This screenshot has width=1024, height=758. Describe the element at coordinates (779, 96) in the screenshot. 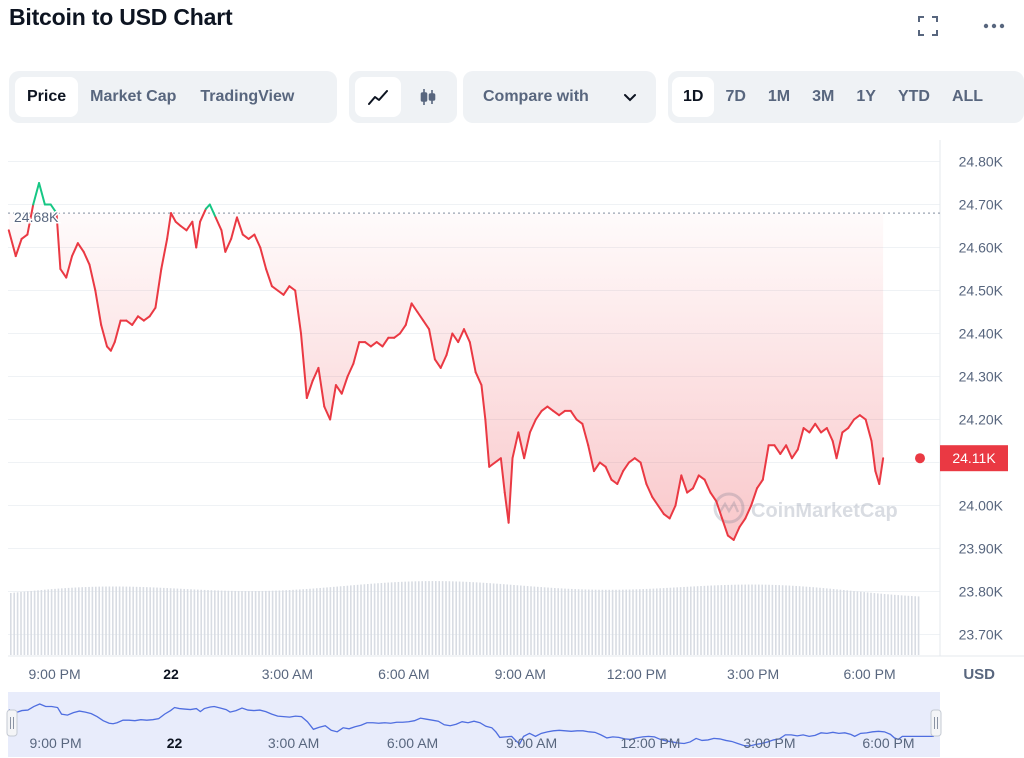

I see `range-1m: 1M` at that location.